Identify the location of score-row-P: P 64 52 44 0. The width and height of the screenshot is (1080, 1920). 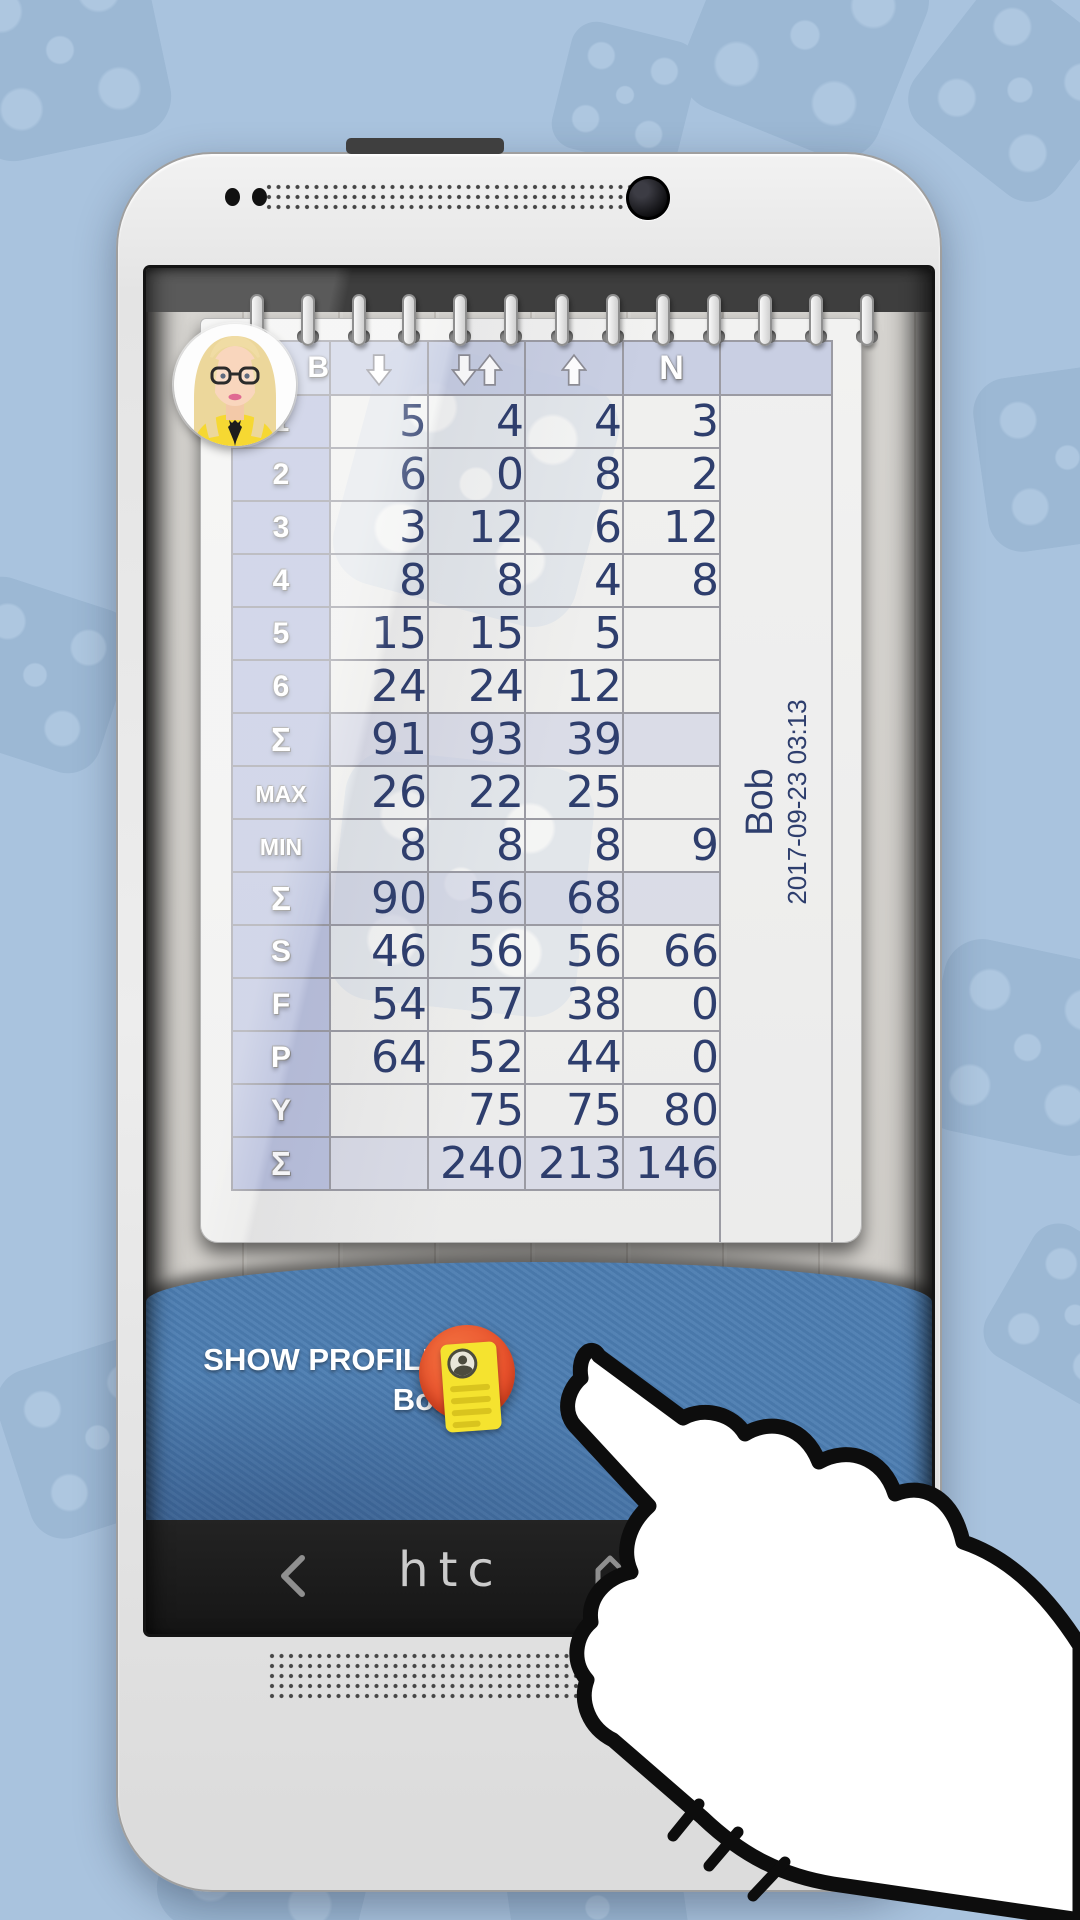
(476, 1057).